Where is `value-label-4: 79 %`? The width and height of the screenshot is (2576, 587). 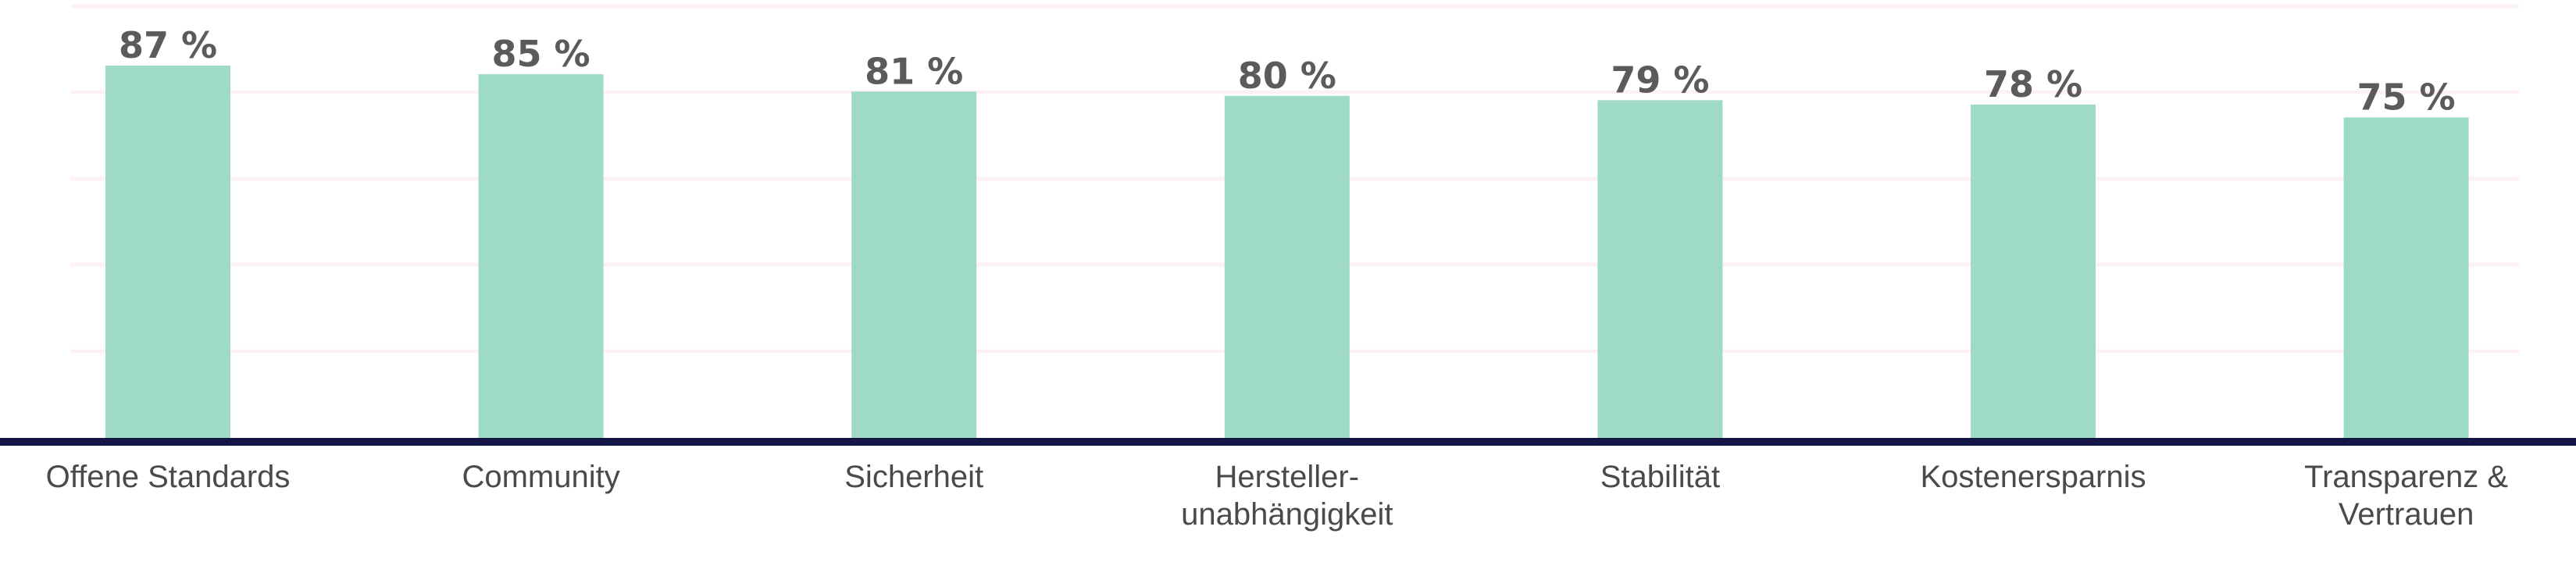
value-label-4: 79 % is located at coordinates (1660, 80).